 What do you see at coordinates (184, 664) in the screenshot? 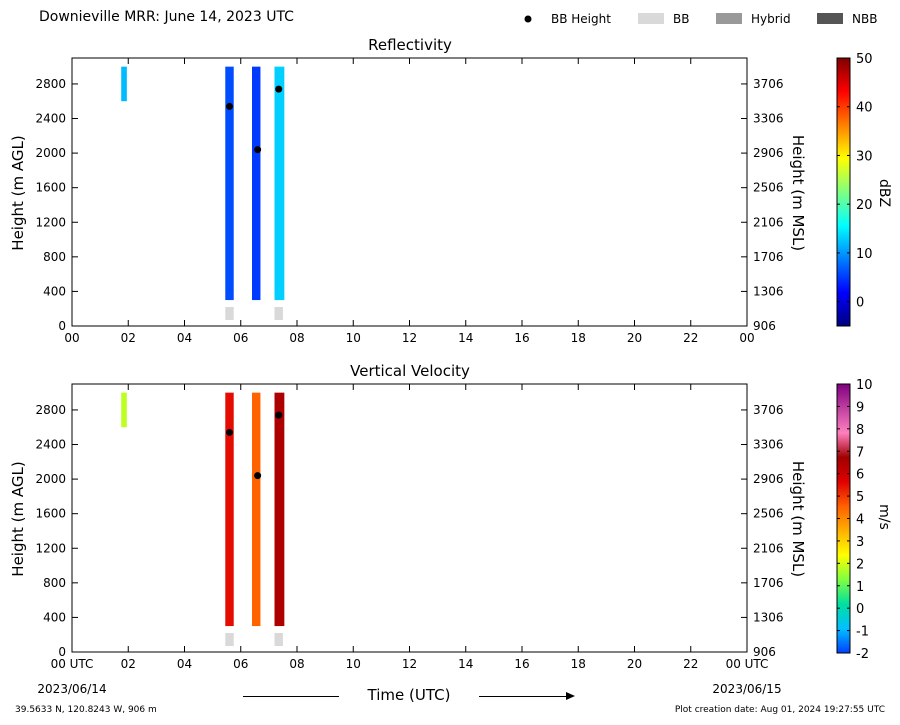
I see `x-tick-label: 04` at bounding box center [184, 664].